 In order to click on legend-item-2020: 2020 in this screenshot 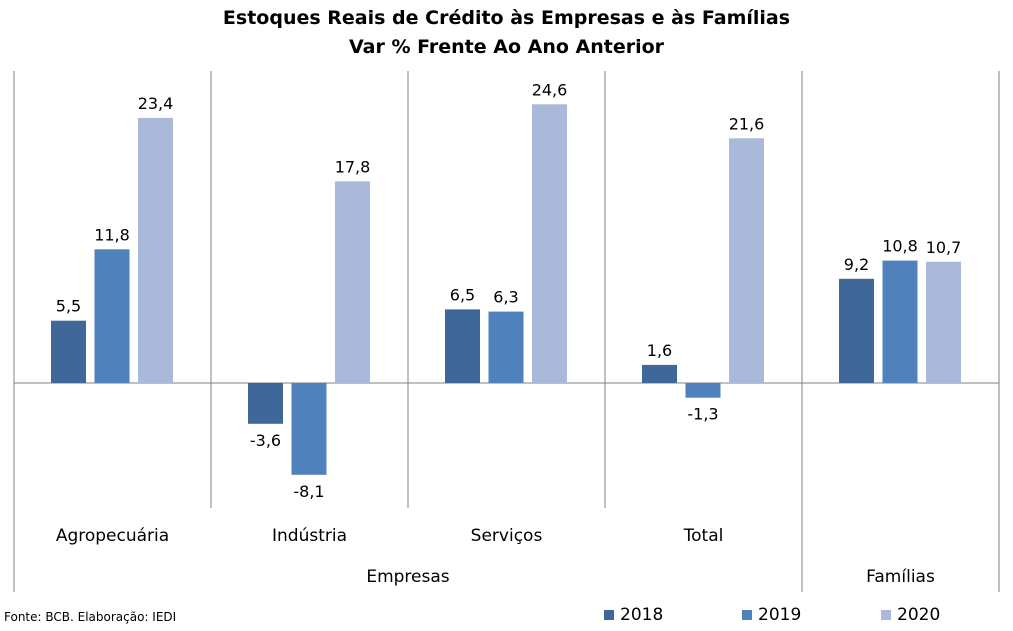, I will do `click(910, 615)`.